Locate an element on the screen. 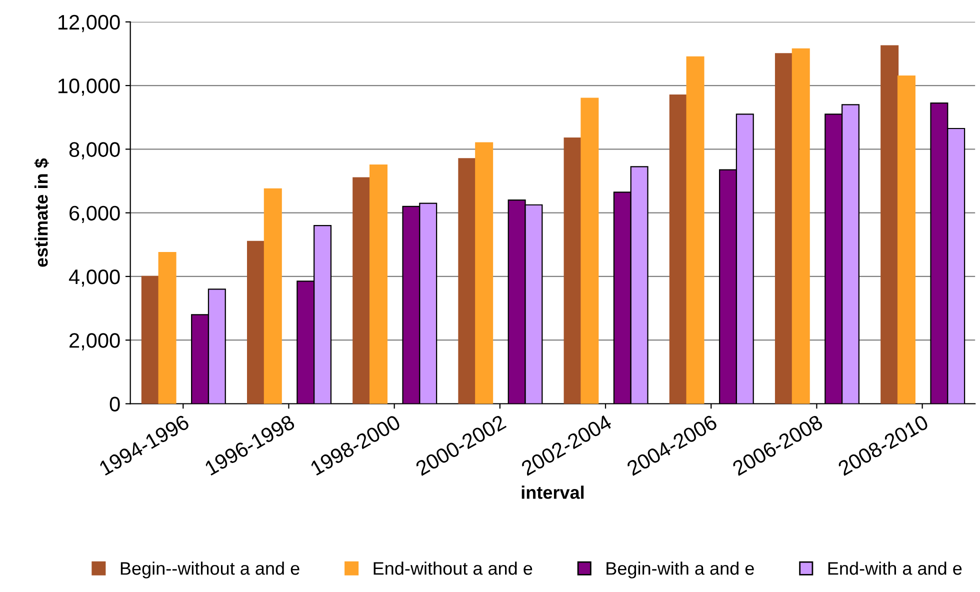  legend-label: Begin--without a and e is located at coordinates (210, 570).